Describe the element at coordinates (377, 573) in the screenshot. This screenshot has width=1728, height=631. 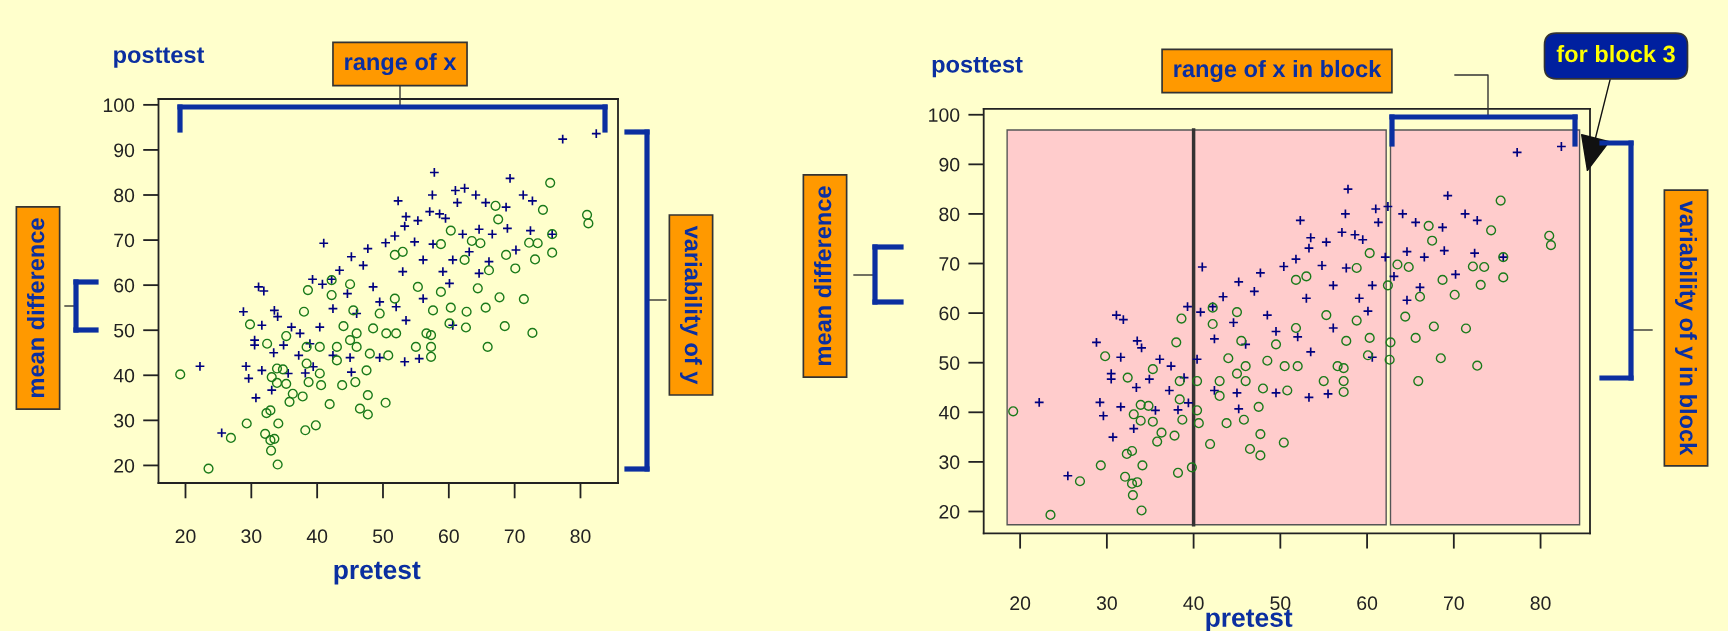
I see `x-axis-title: pretest` at that location.